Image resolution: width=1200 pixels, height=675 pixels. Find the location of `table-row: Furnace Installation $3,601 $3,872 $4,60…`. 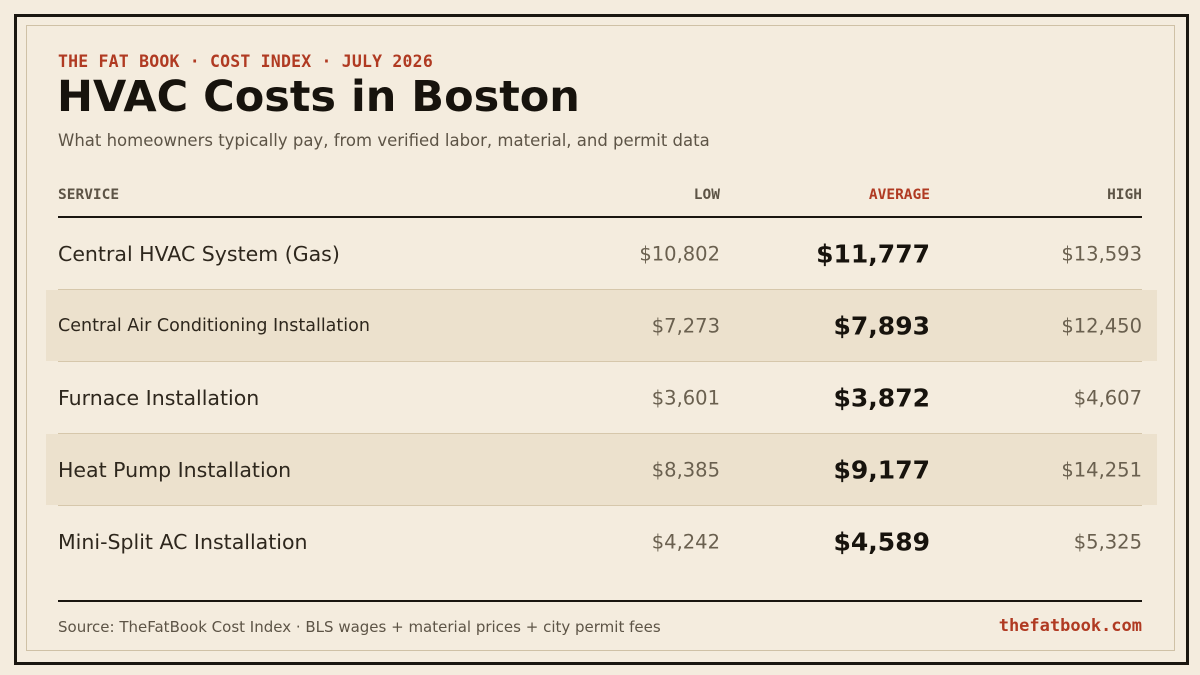

table-row: Furnace Installation $3,601 $3,872 $4,60… is located at coordinates (600, 398).